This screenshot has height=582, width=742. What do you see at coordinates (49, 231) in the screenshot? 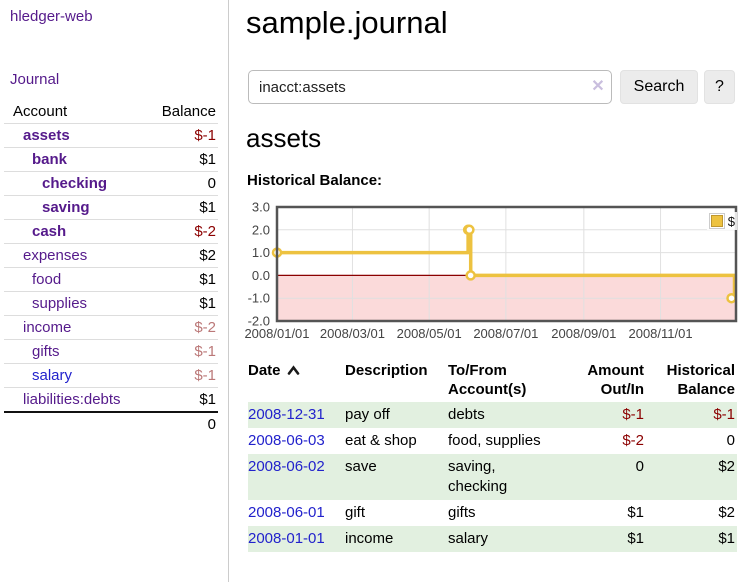
I see `account-link: cash` at bounding box center [49, 231].